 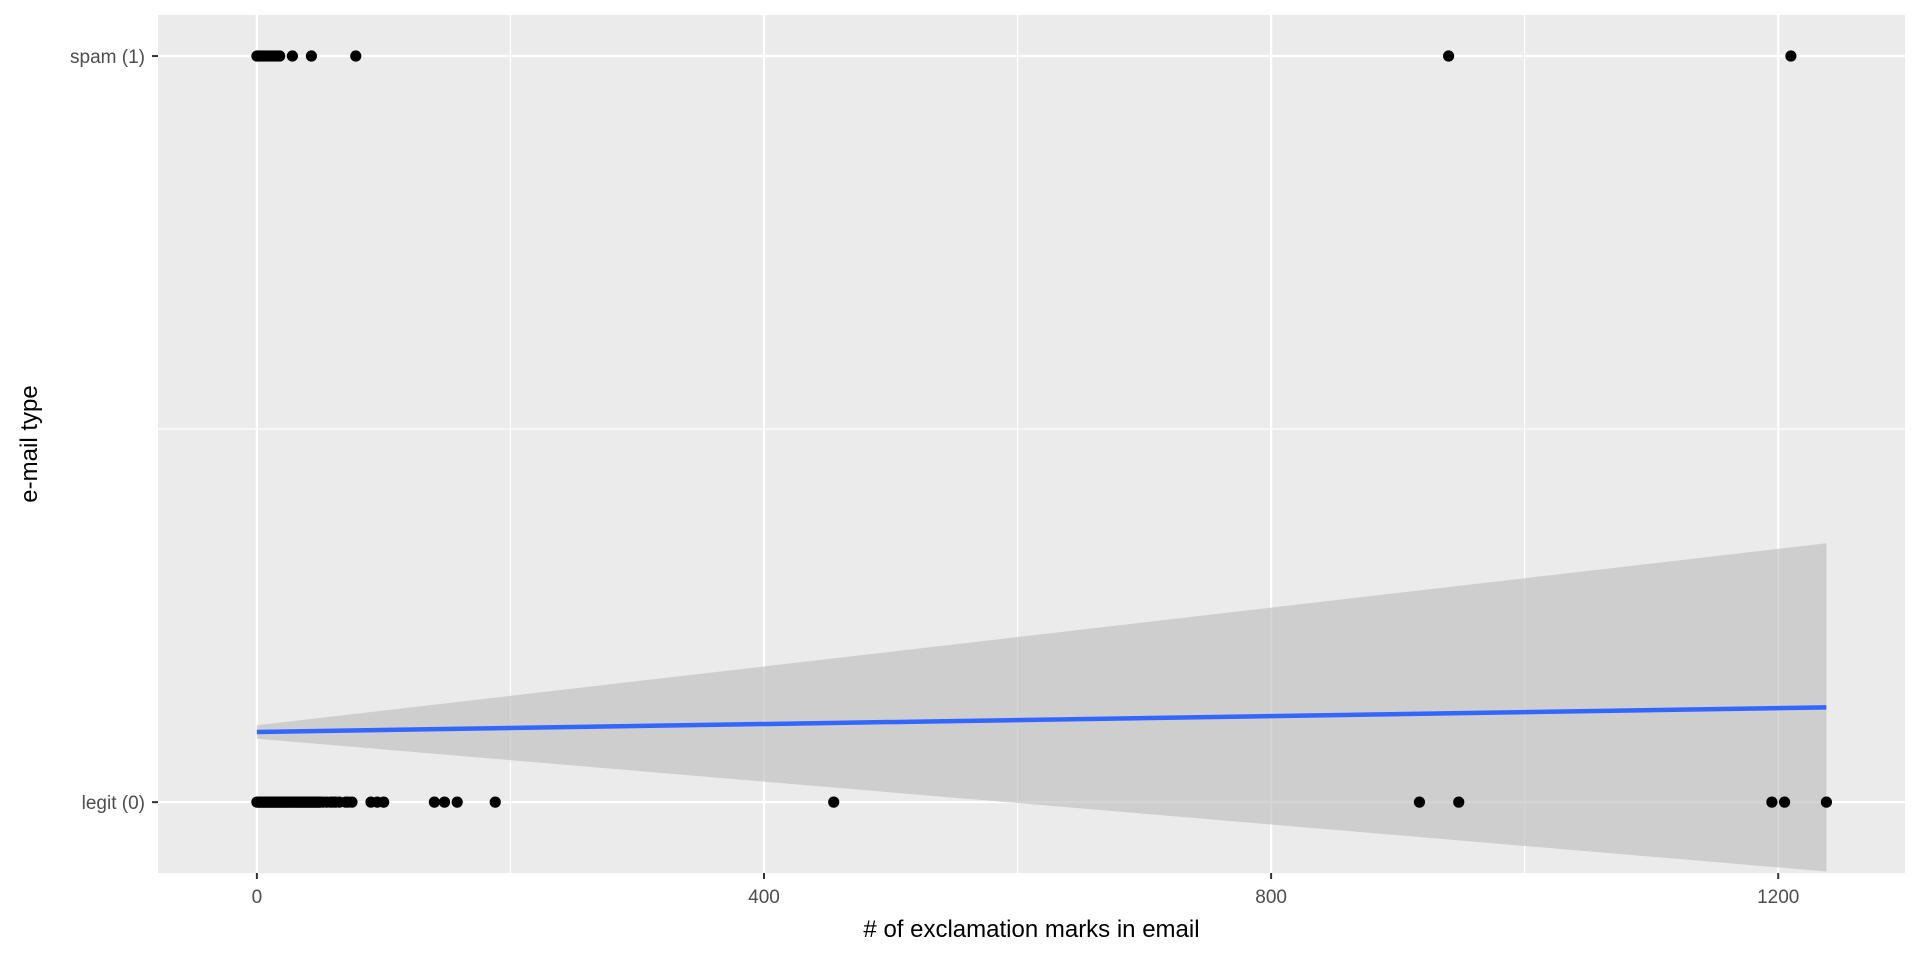 What do you see at coordinates (257, 897) in the screenshot?
I see `x-tick-label: 0` at bounding box center [257, 897].